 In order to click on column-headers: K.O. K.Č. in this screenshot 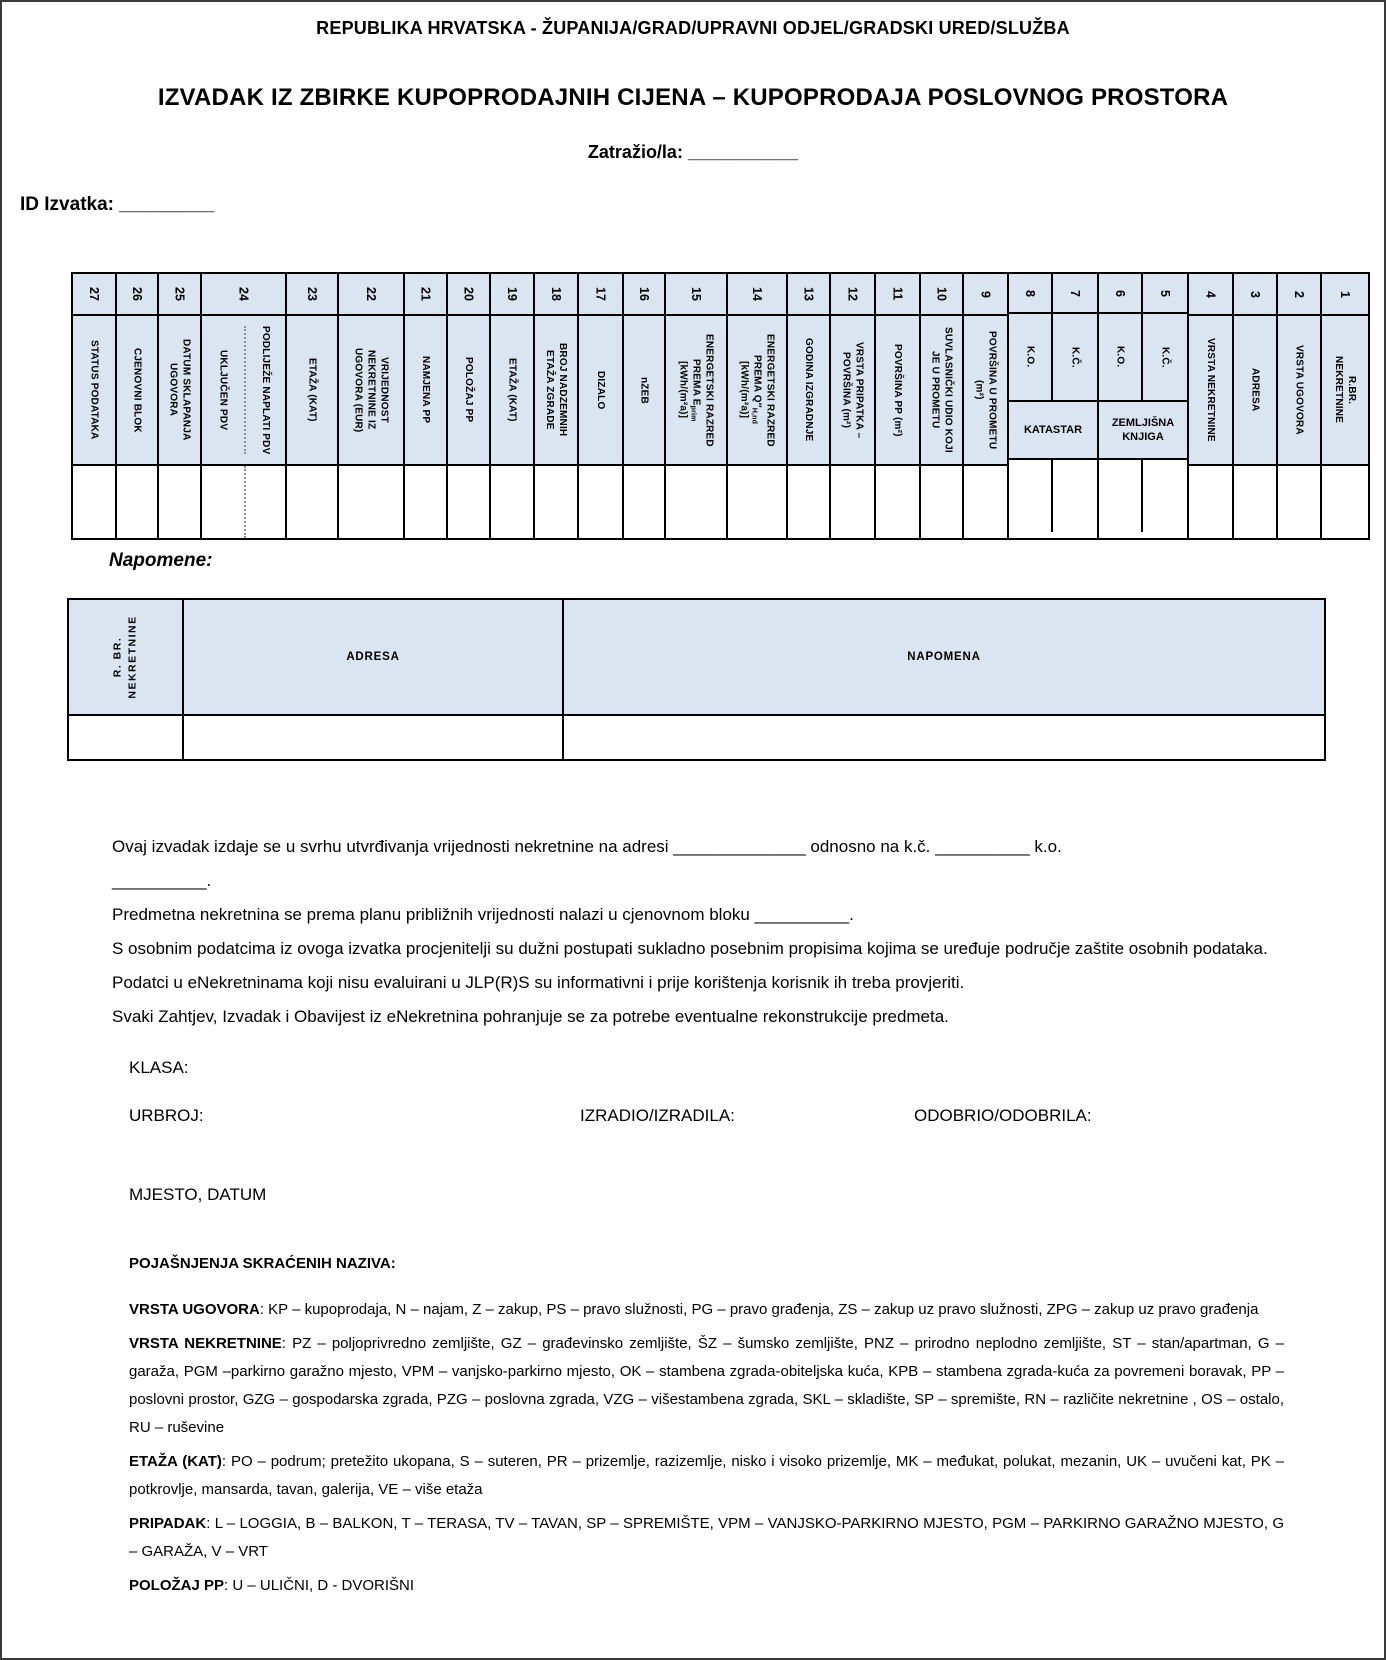, I will do `click(1053, 358)`.